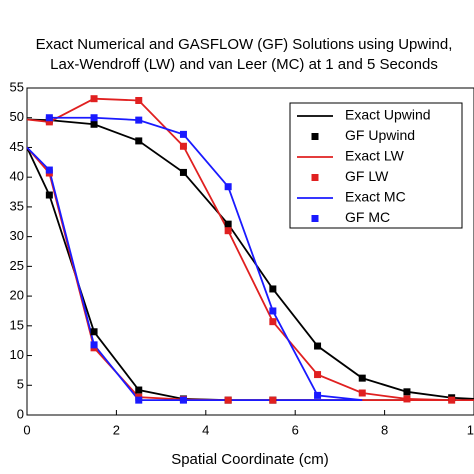 This screenshot has width=474, height=474. What do you see at coordinates (17, 324) in the screenshot?
I see `y-tick-label: 15` at bounding box center [17, 324].